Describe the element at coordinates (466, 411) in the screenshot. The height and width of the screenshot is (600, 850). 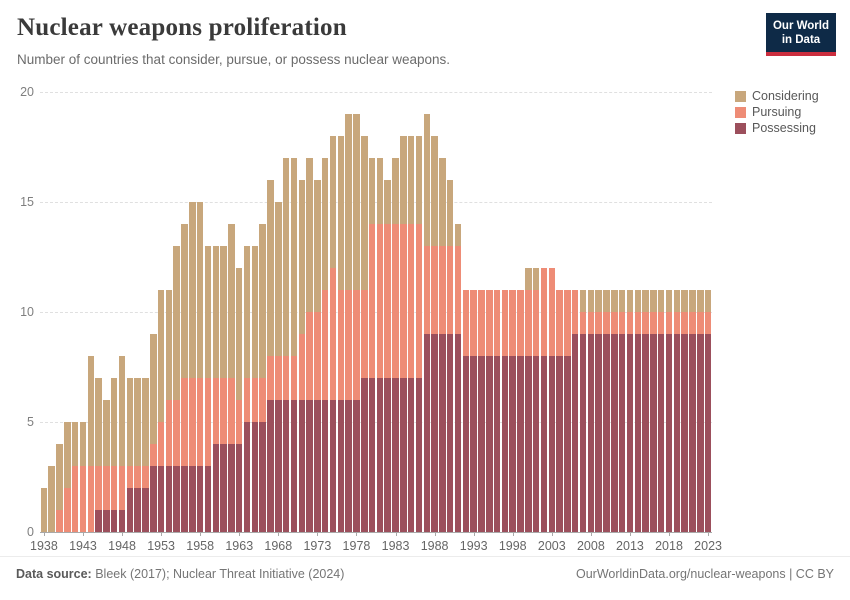
I see `bar-1992` at that location.